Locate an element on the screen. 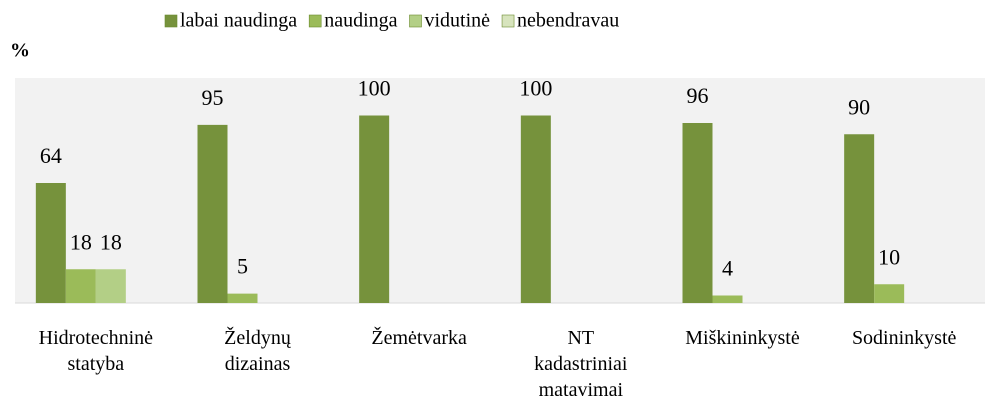 The width and height of the screenshot is (990, 410). x-tick-label: Miškininkystė is located at coordinates (742, 338).